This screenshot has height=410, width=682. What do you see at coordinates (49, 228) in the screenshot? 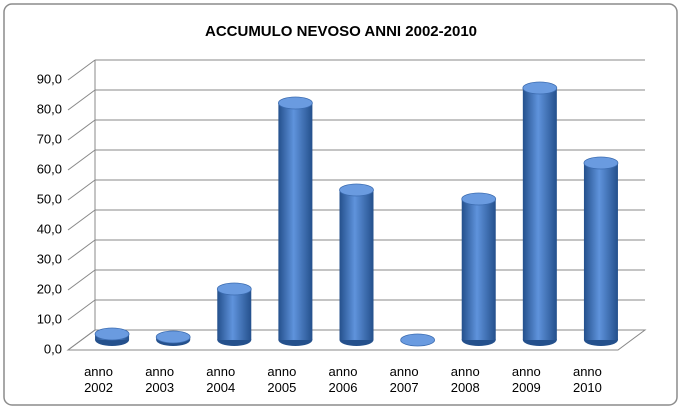
I see `y-tick-label: 40,0` at bounding box center [49, 228].